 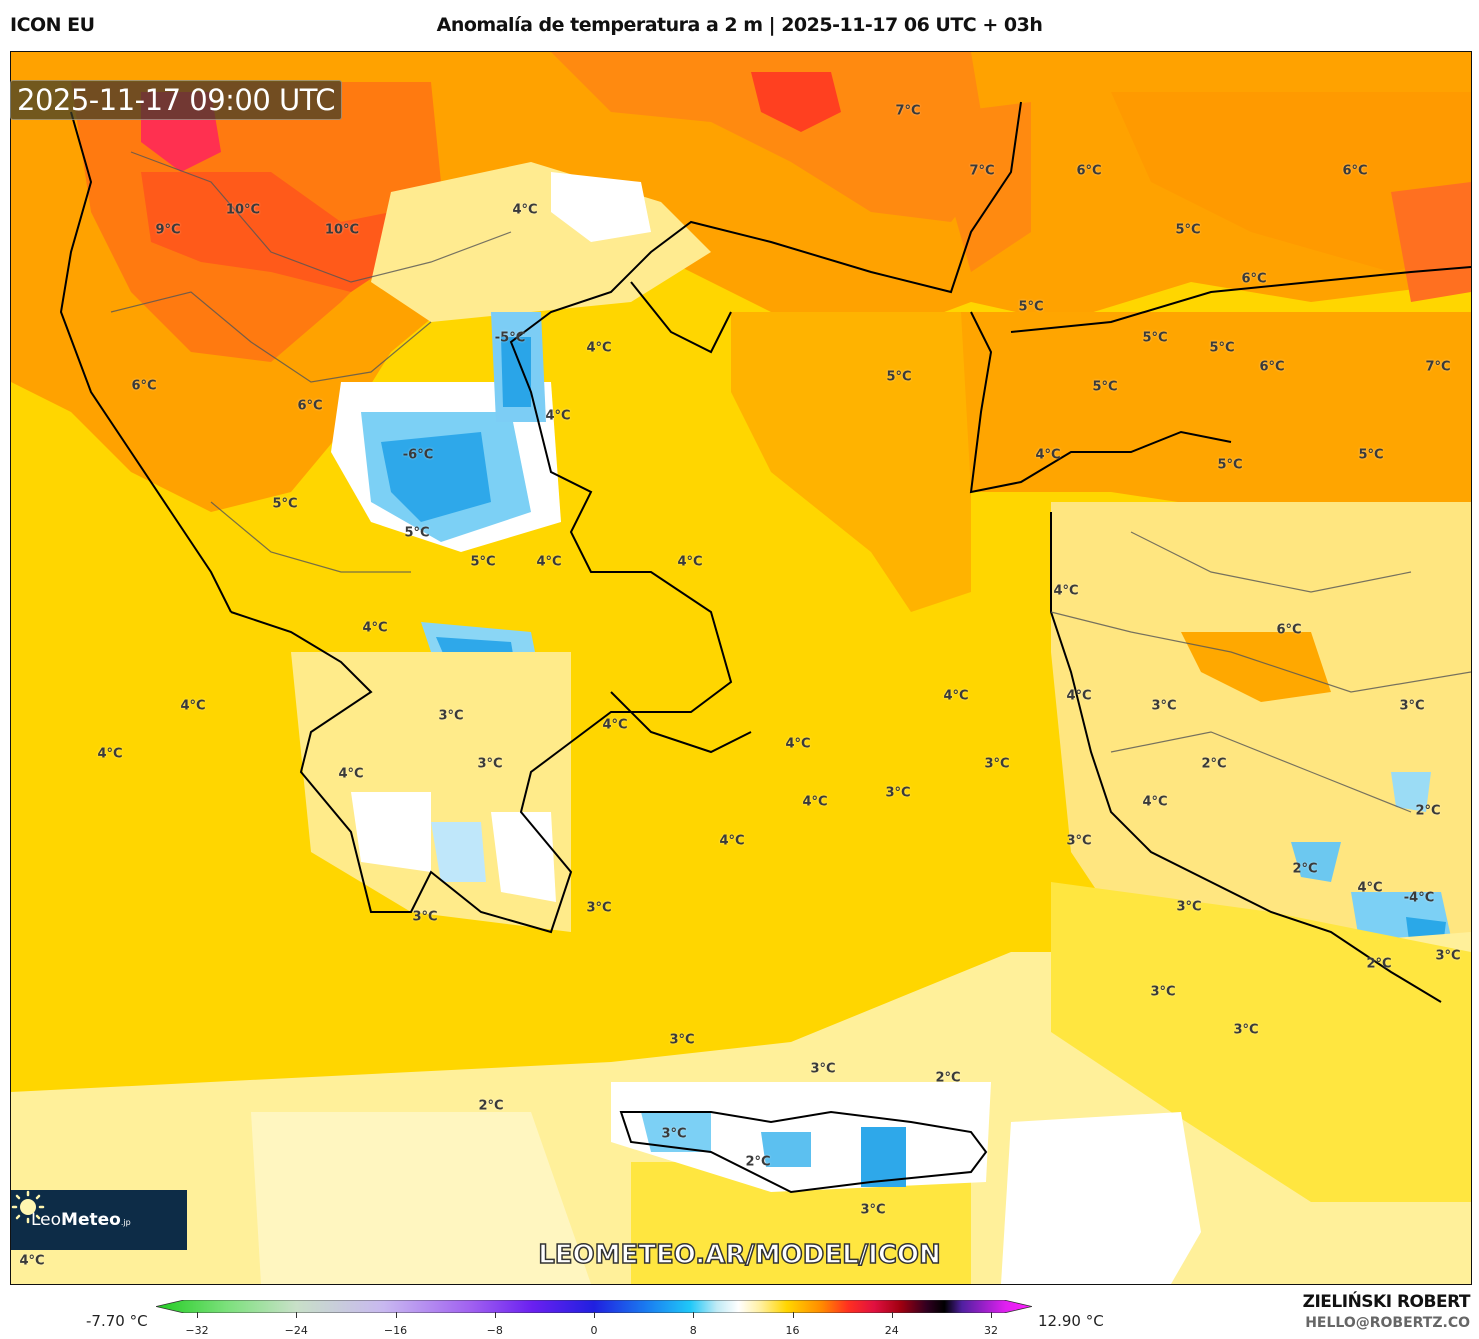 I want to click on colorbar-tick-label: 0, so click(x=594, y=1330).